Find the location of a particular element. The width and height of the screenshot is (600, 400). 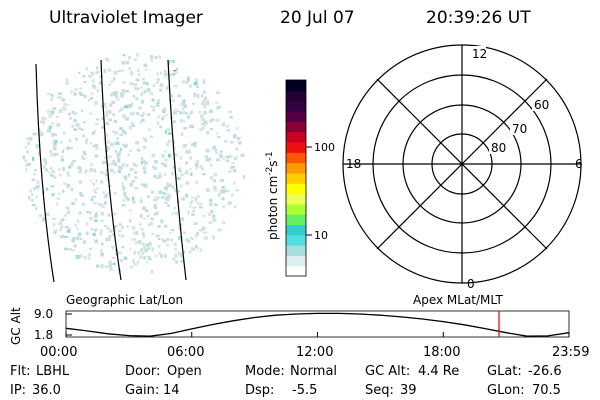

y-tick-label-9: 9.0 is located at coordinates (43, 314).